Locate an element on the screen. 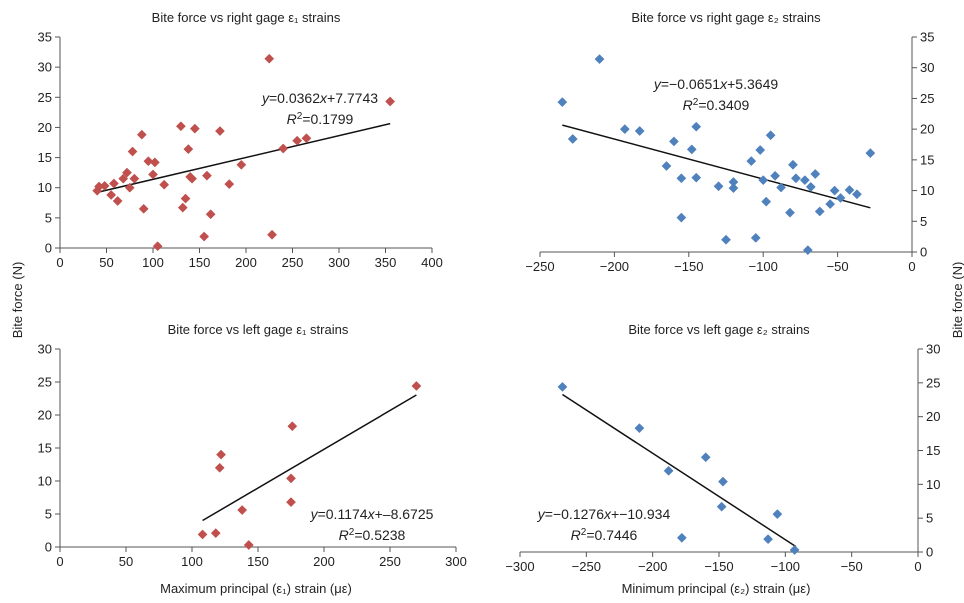 The height and width of the screenshot is (603, 964). chart-title: Bite force vs left gage ε₁ strains is located at coordinates (258, 329).